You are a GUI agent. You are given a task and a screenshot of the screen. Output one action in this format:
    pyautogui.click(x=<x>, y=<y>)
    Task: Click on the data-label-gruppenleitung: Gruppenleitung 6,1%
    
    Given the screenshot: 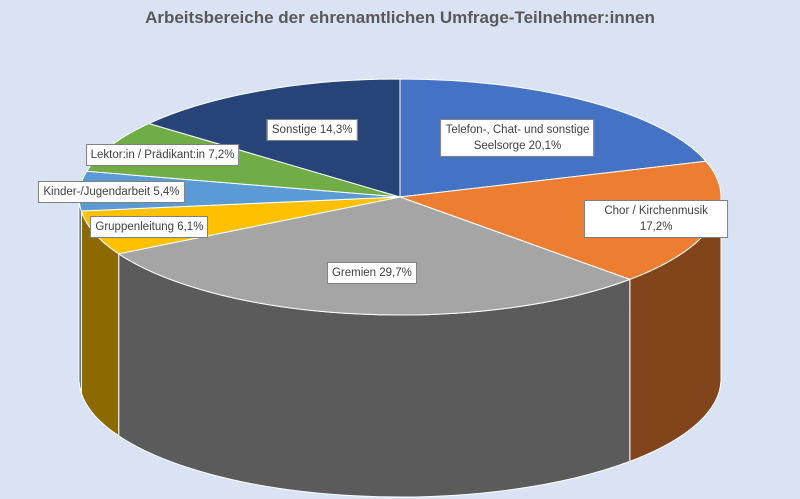 What is the action you would take?
    pyautogui.click(x=149, y=226)
    